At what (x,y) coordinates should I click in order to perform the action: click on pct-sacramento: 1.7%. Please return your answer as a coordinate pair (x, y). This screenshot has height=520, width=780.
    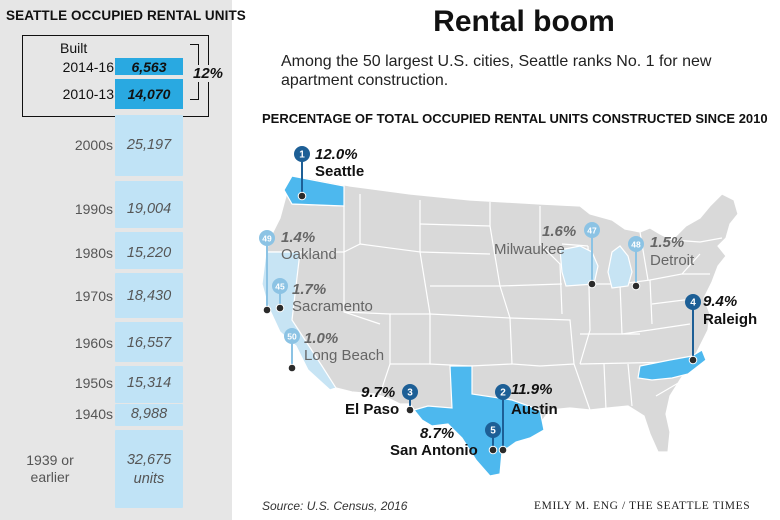
    Looking at the image, I should click on (309, 289).